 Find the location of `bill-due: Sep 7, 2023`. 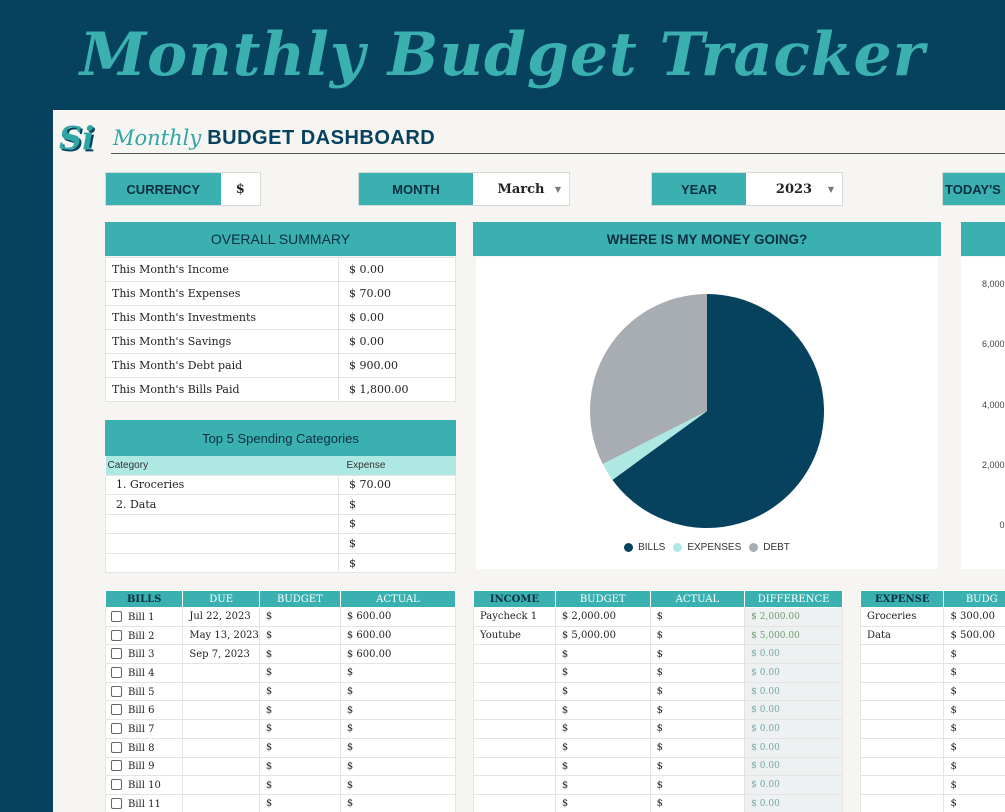

bill-due: Sep 7, 2023 is located at coordinates (221, 654).